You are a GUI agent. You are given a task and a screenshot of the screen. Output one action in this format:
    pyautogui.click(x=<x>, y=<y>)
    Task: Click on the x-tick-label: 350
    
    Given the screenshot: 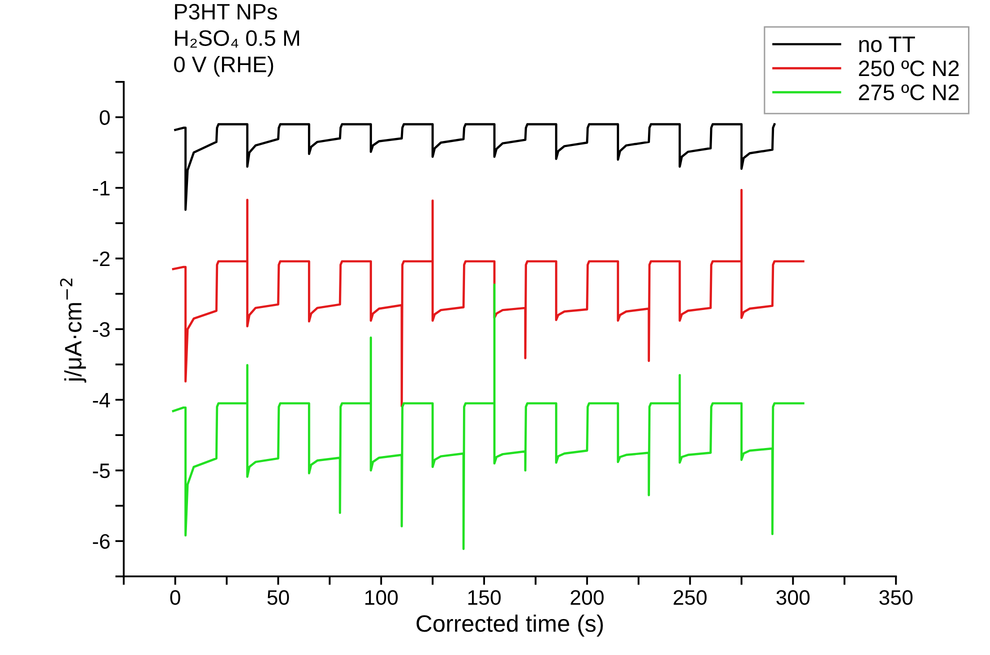 What is the action you would take?
    pyautogui.click(x=896, y=597)
    